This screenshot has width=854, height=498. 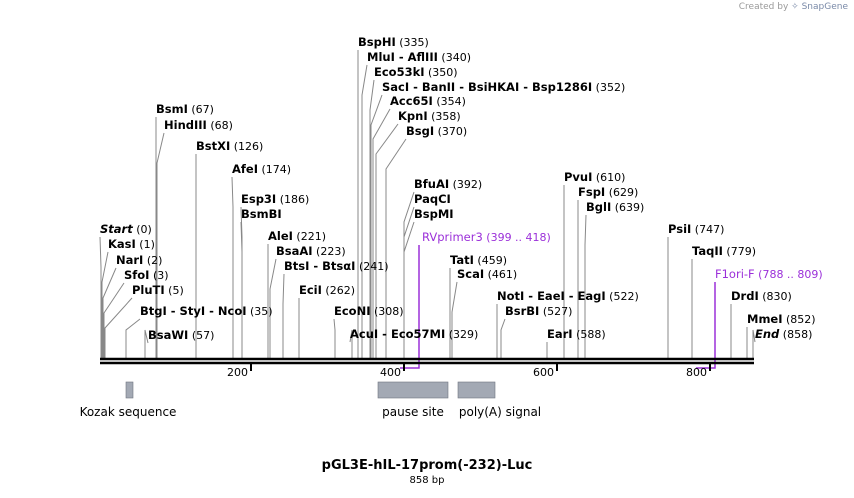 What do you see at coordinates (237, 372) in the screenshot?
I see `ruler-label: 200` at bounding box center [237, 372].